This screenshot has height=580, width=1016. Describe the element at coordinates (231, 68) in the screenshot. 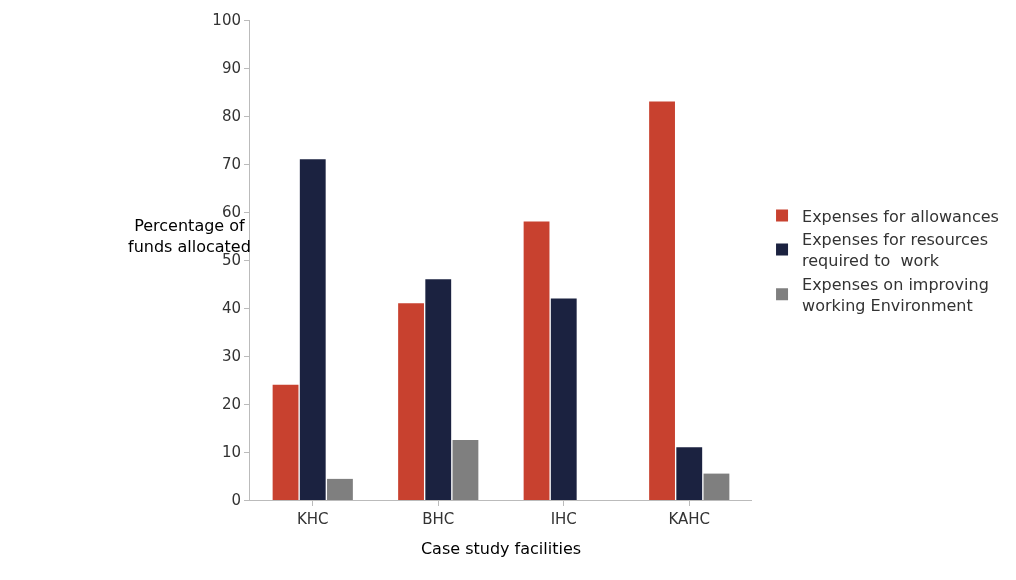

I see `y-tick-label: 90` at that location.